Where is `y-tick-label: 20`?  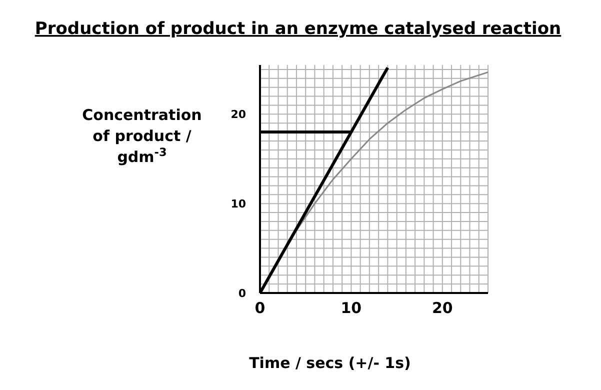 y-tick-label: 20 is located at coordinates (238, 115).